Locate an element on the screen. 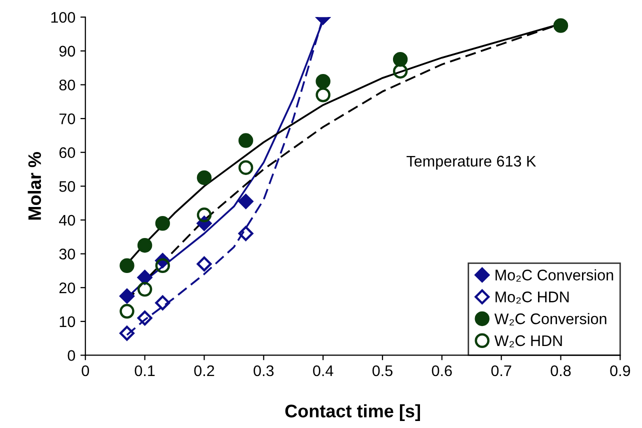  y-tick-label: 10 is located at coordinates (68, 322).